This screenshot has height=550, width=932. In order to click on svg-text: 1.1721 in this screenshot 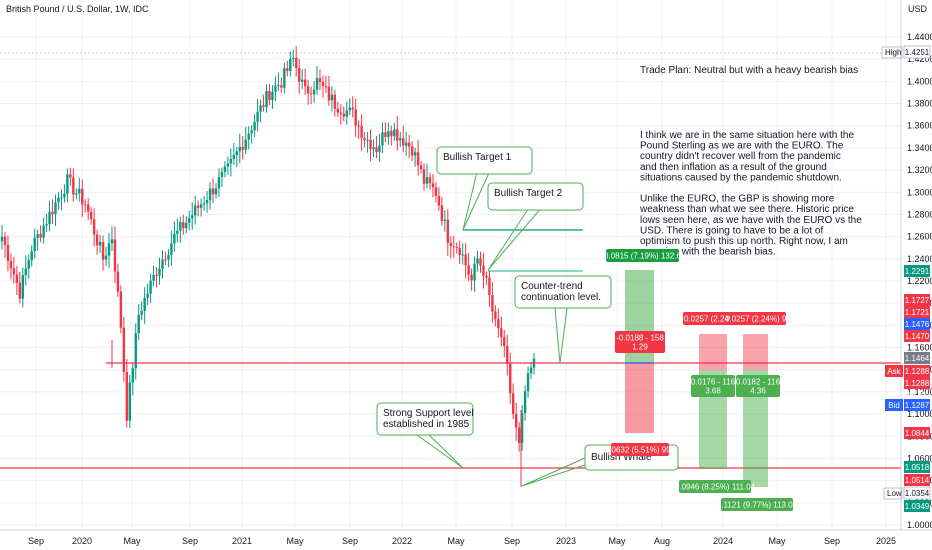, I will do `click(917, 312)`.